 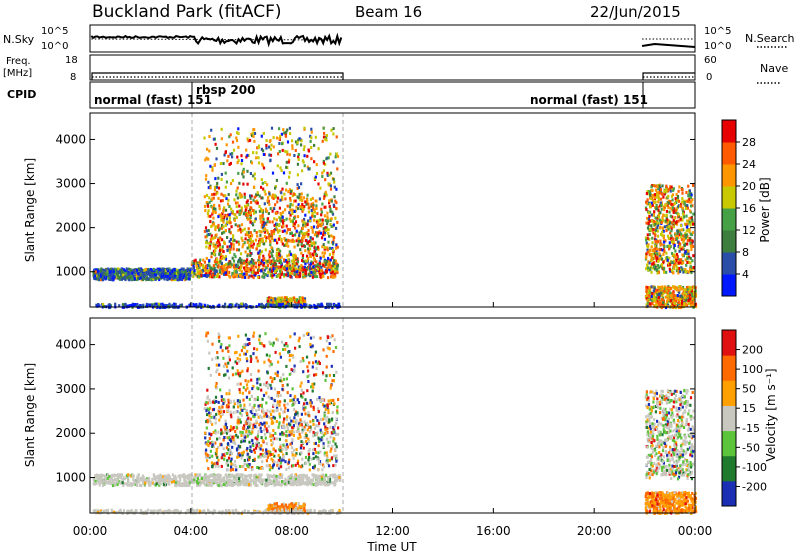 What do you see at coordinates (70, 184) in the screenshot?
I see `power-ytick-label: 3000` at bounding box center [70, 184].